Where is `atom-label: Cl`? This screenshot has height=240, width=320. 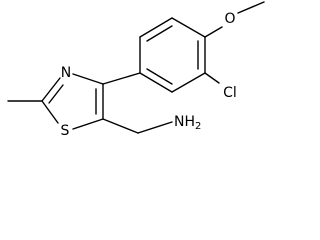 atom-label: Cl is located at coordinates (230, 93).